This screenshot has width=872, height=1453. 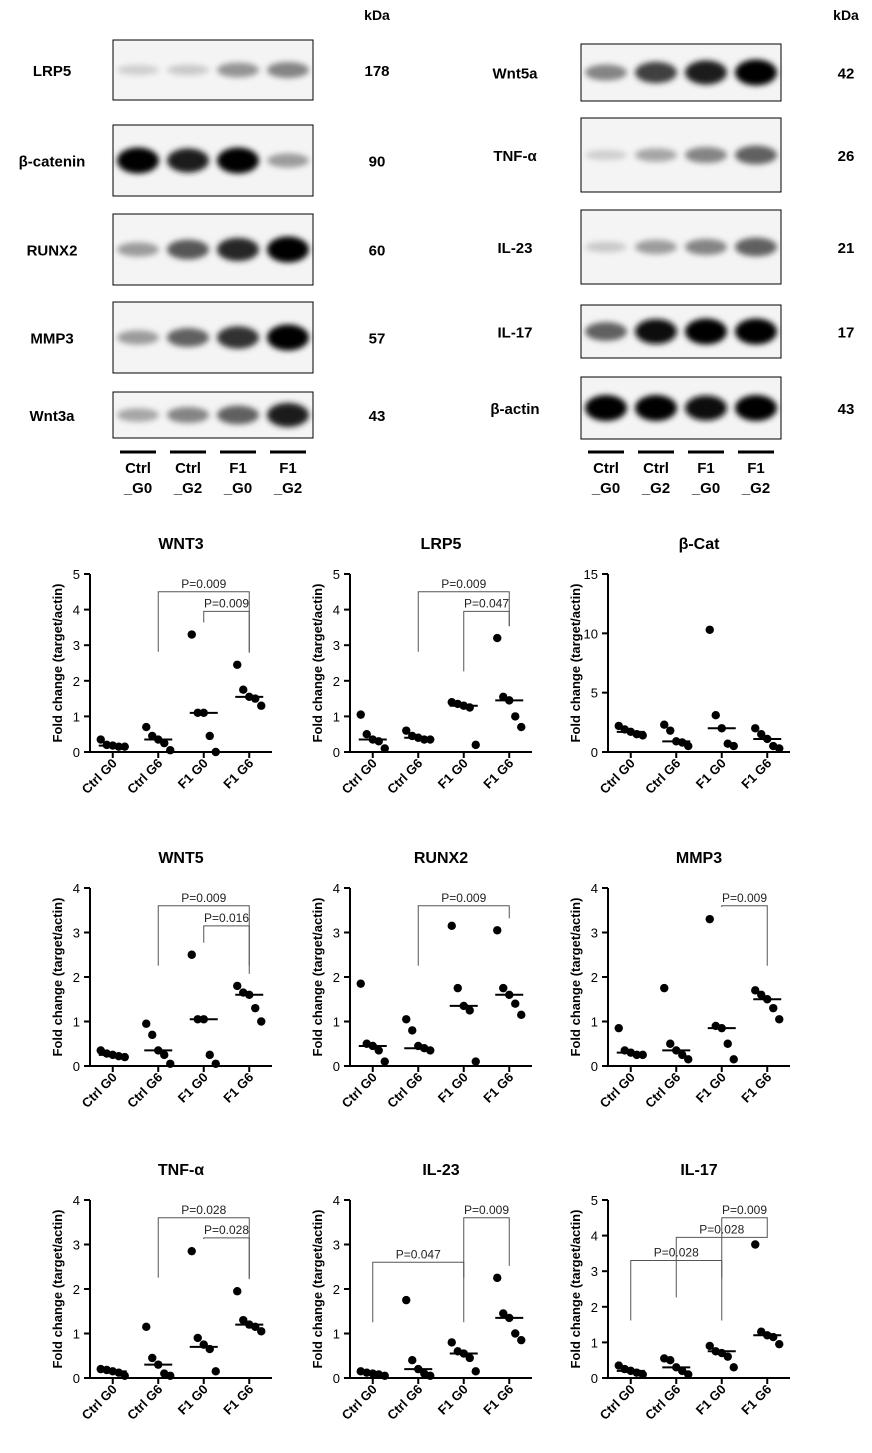 I want to click on blot-row: Wnt5a 42, so click(x=673, y=72).